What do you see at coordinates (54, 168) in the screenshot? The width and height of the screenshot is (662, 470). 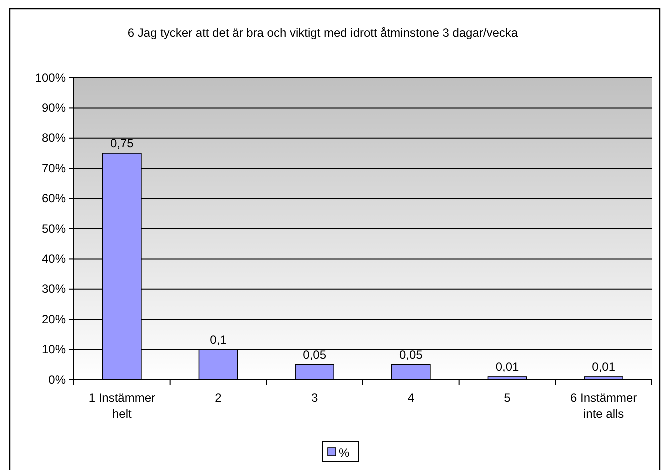 I see `y-tick-label: 70%` at bounding box center [54, 168].